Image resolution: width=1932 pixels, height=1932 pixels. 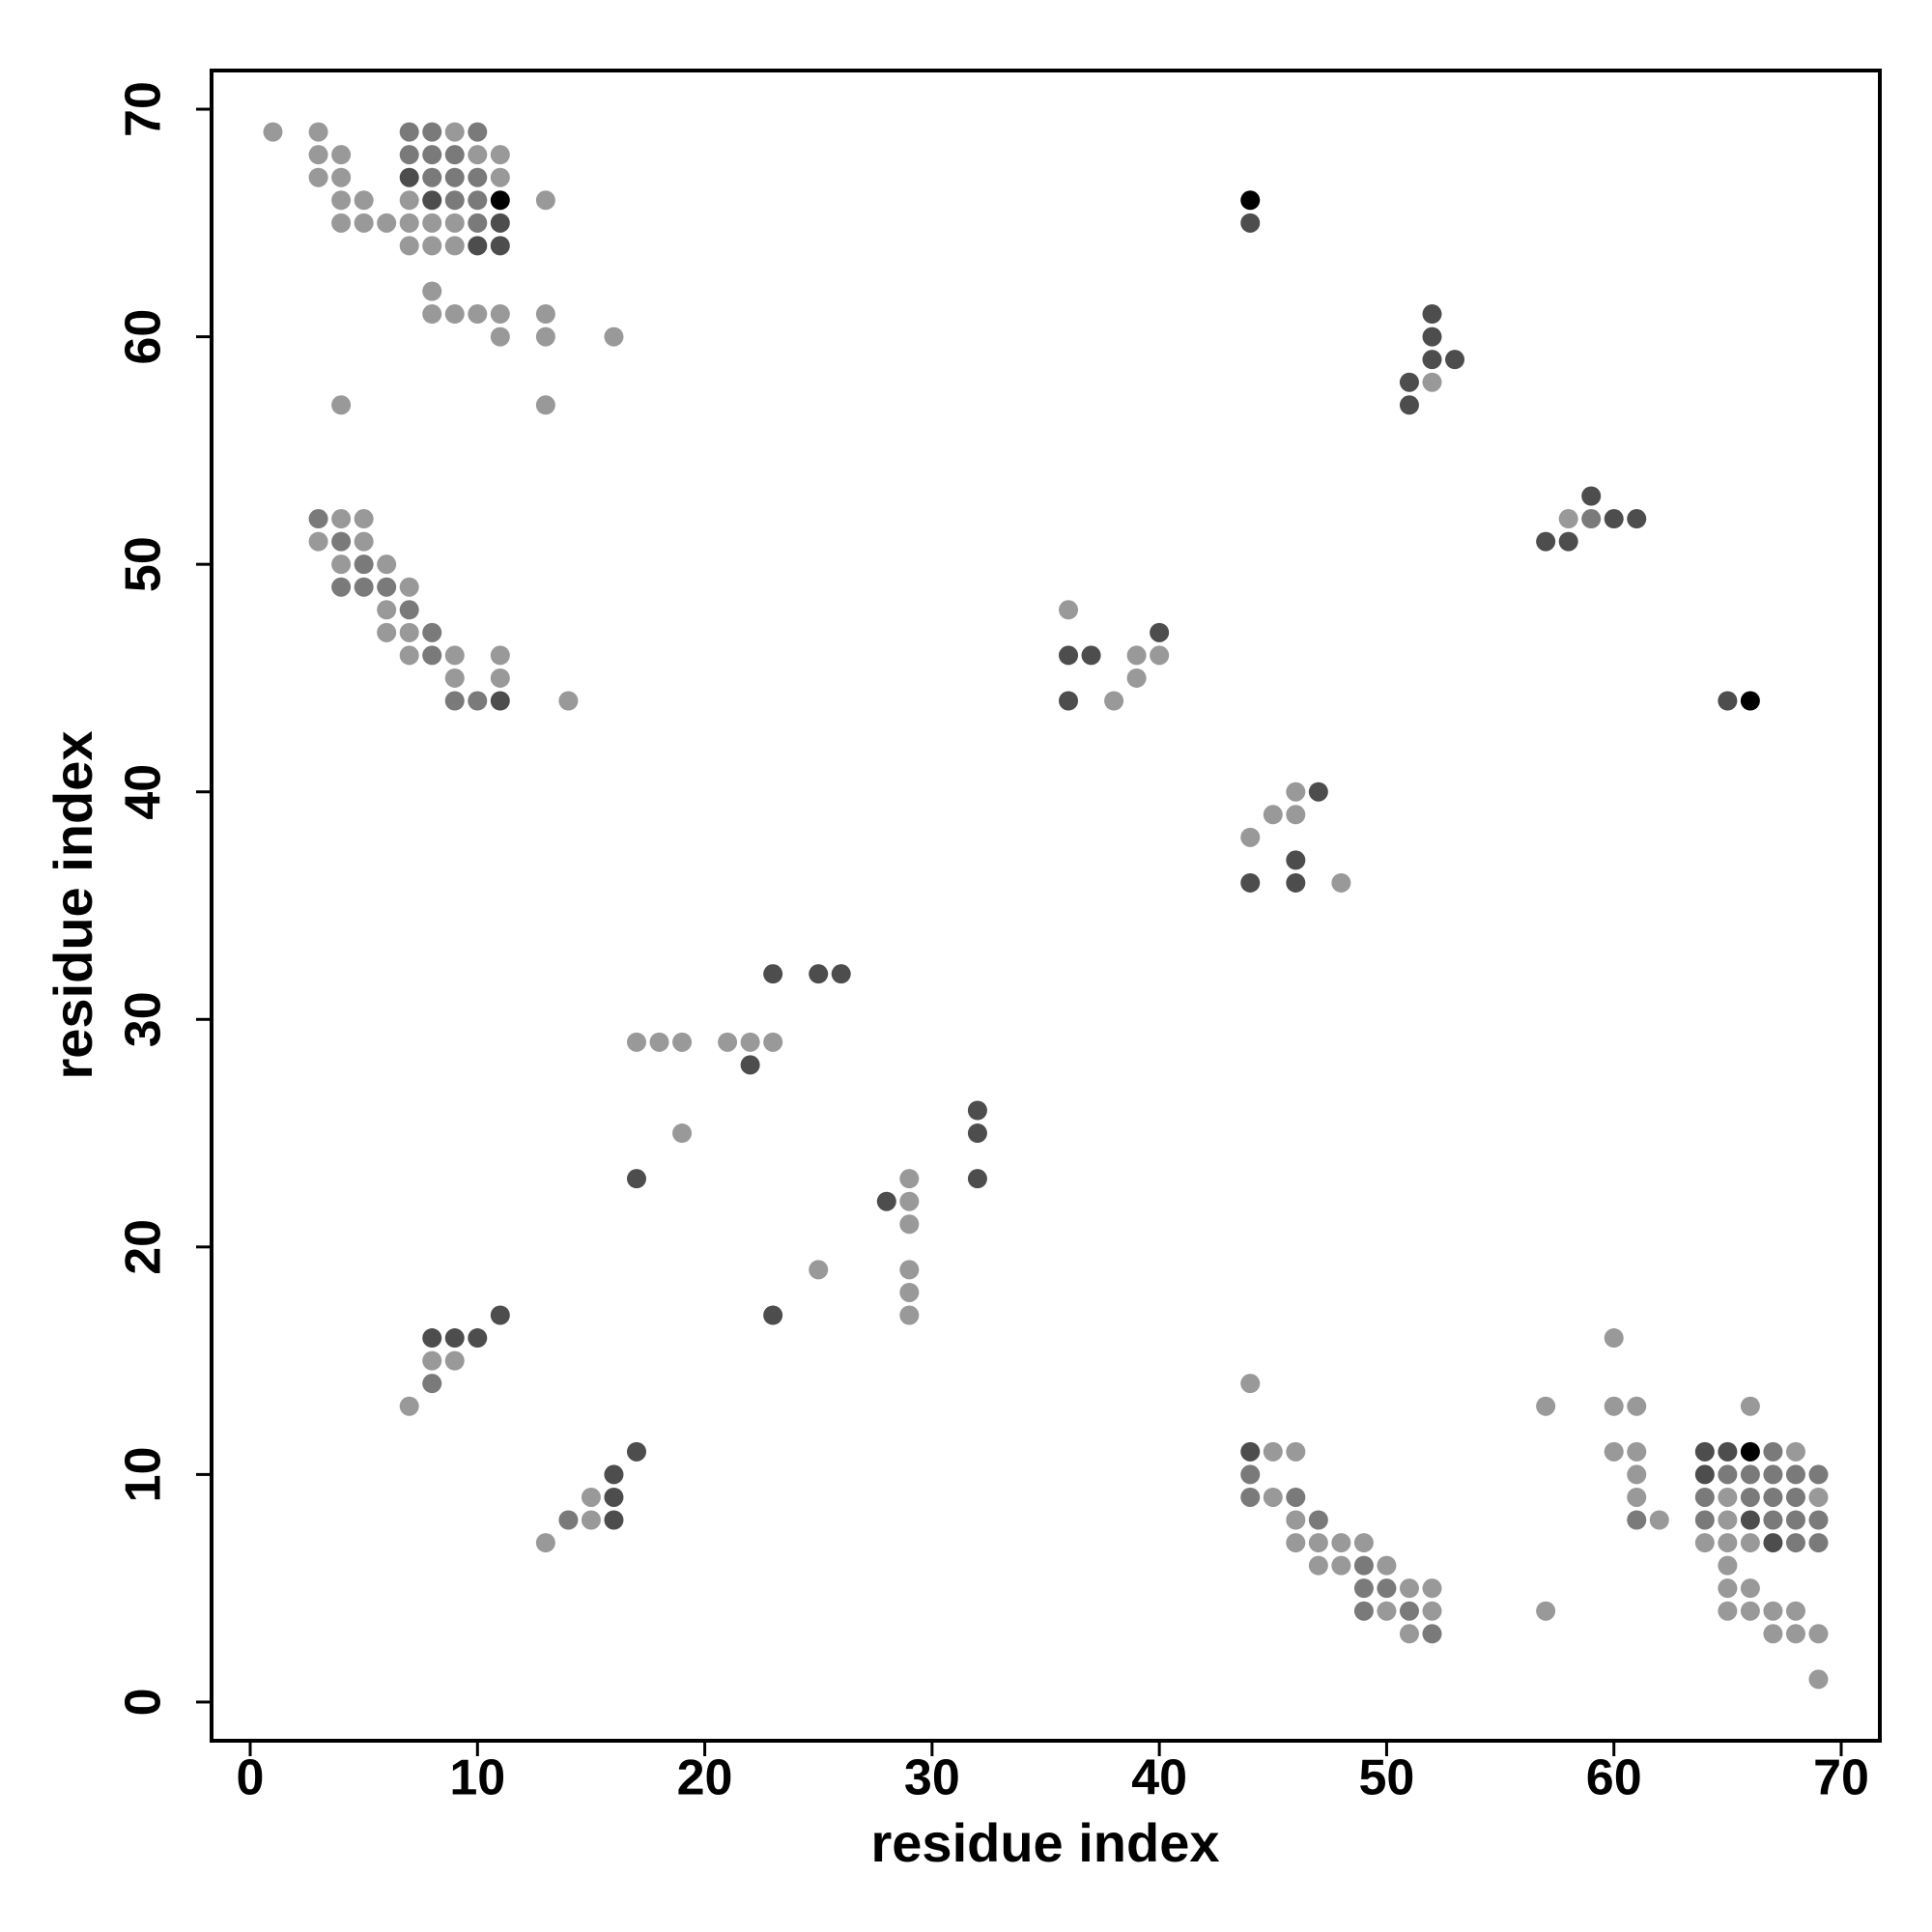 I want to click on x-tick-label: 30, so click(x=932, y=1778).